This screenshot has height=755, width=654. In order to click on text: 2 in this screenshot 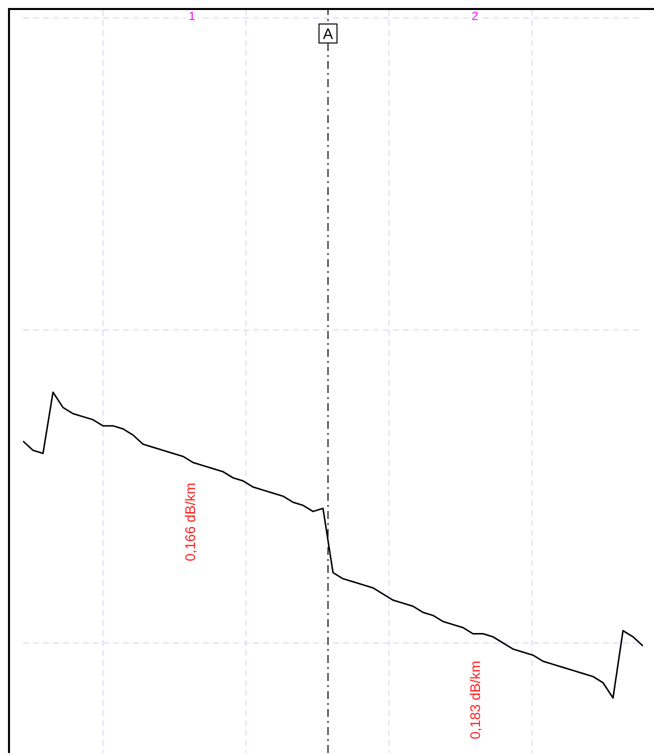, I will do `click(475, 16)`.